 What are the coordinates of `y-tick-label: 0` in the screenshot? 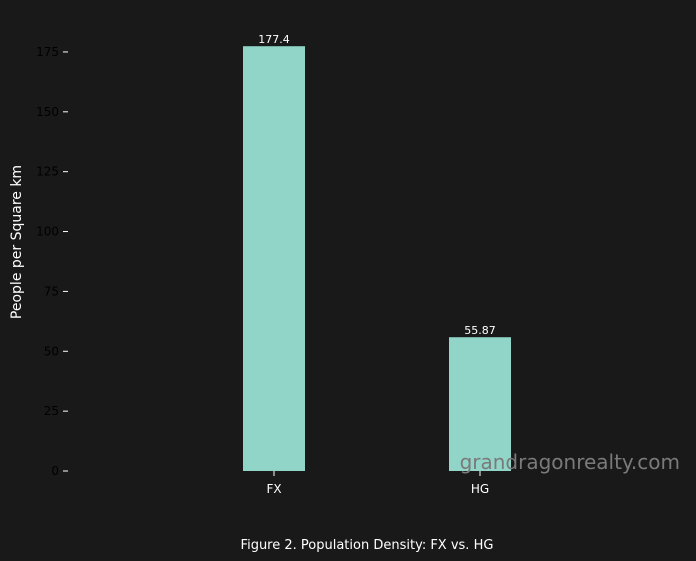 It's located at (55, 471).